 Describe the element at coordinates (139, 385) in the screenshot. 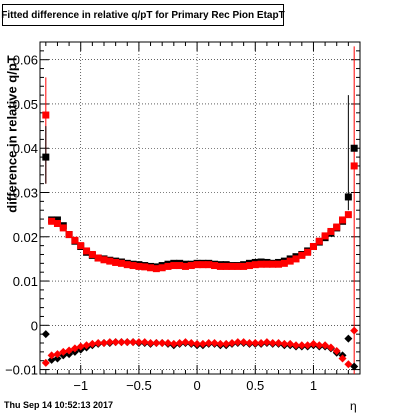

I see `x-tick-label: −0.5` at that location.